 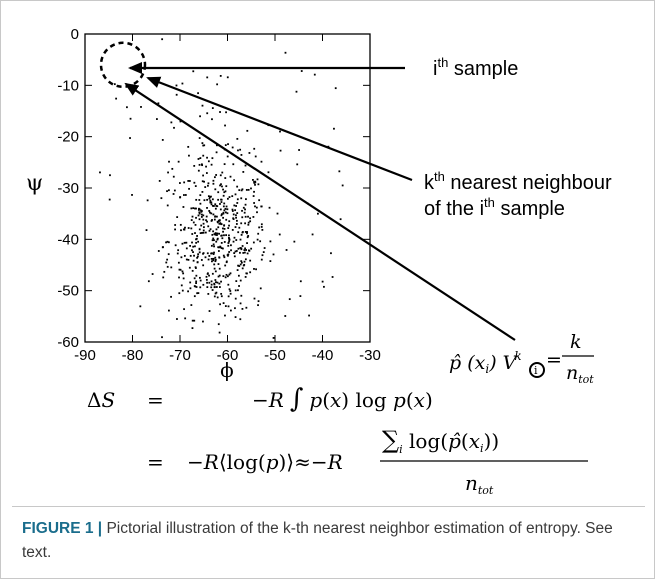 I want to click on kth-label-line1: kth nearest neighbour, so click(x=518, y=181).